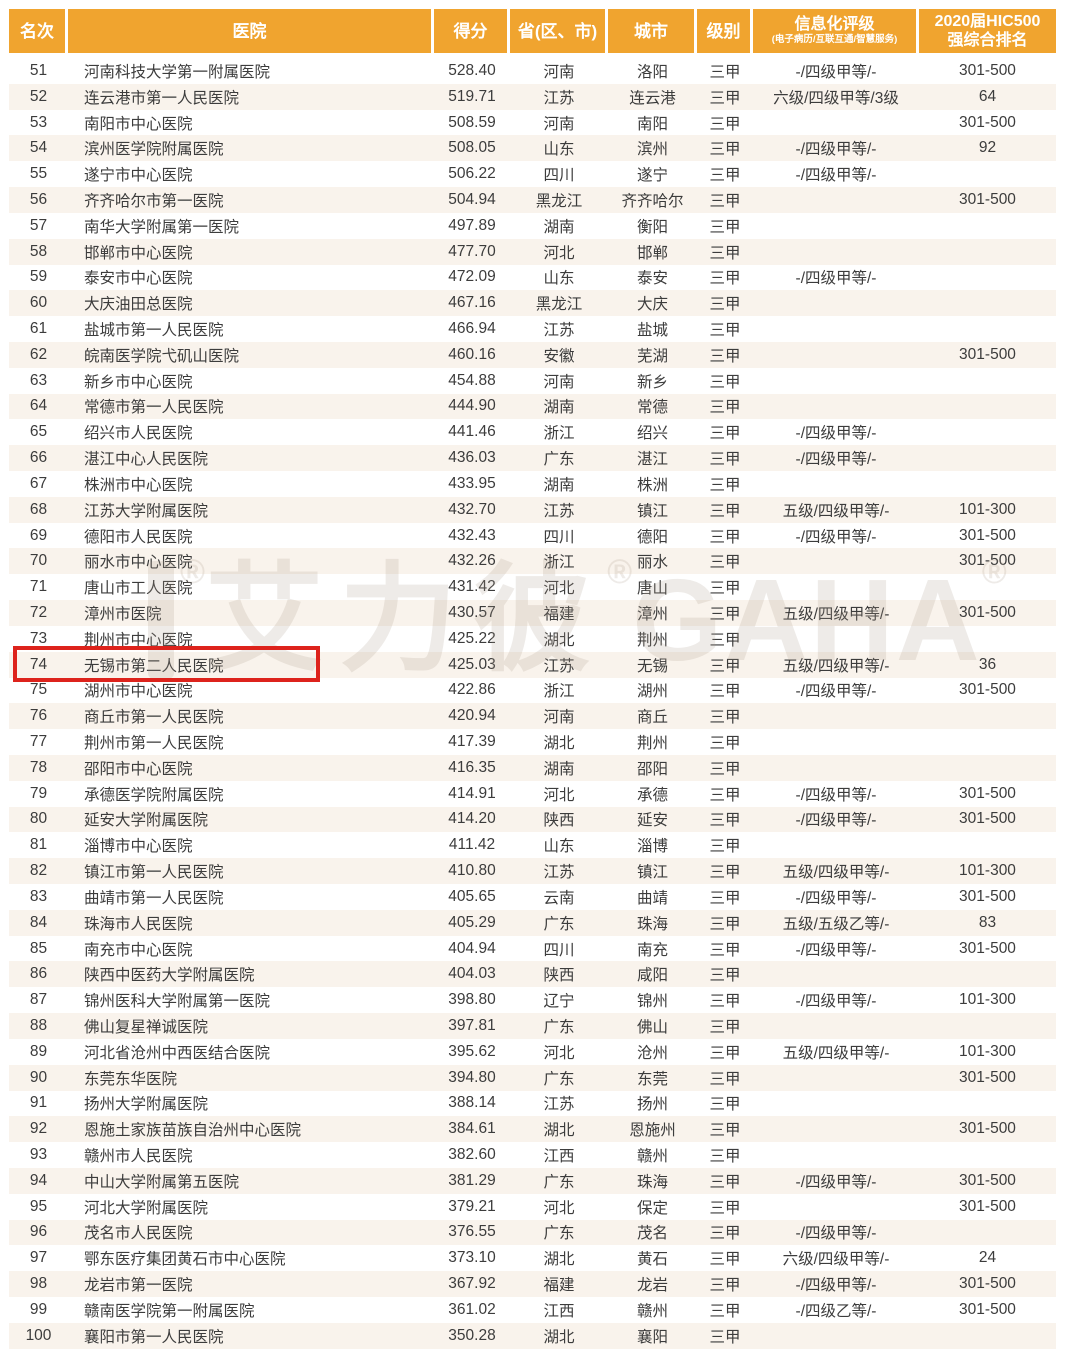  Describe the element at coordinates (559, 537) in the screenshot. I see `province-cell: 四川` at that location.